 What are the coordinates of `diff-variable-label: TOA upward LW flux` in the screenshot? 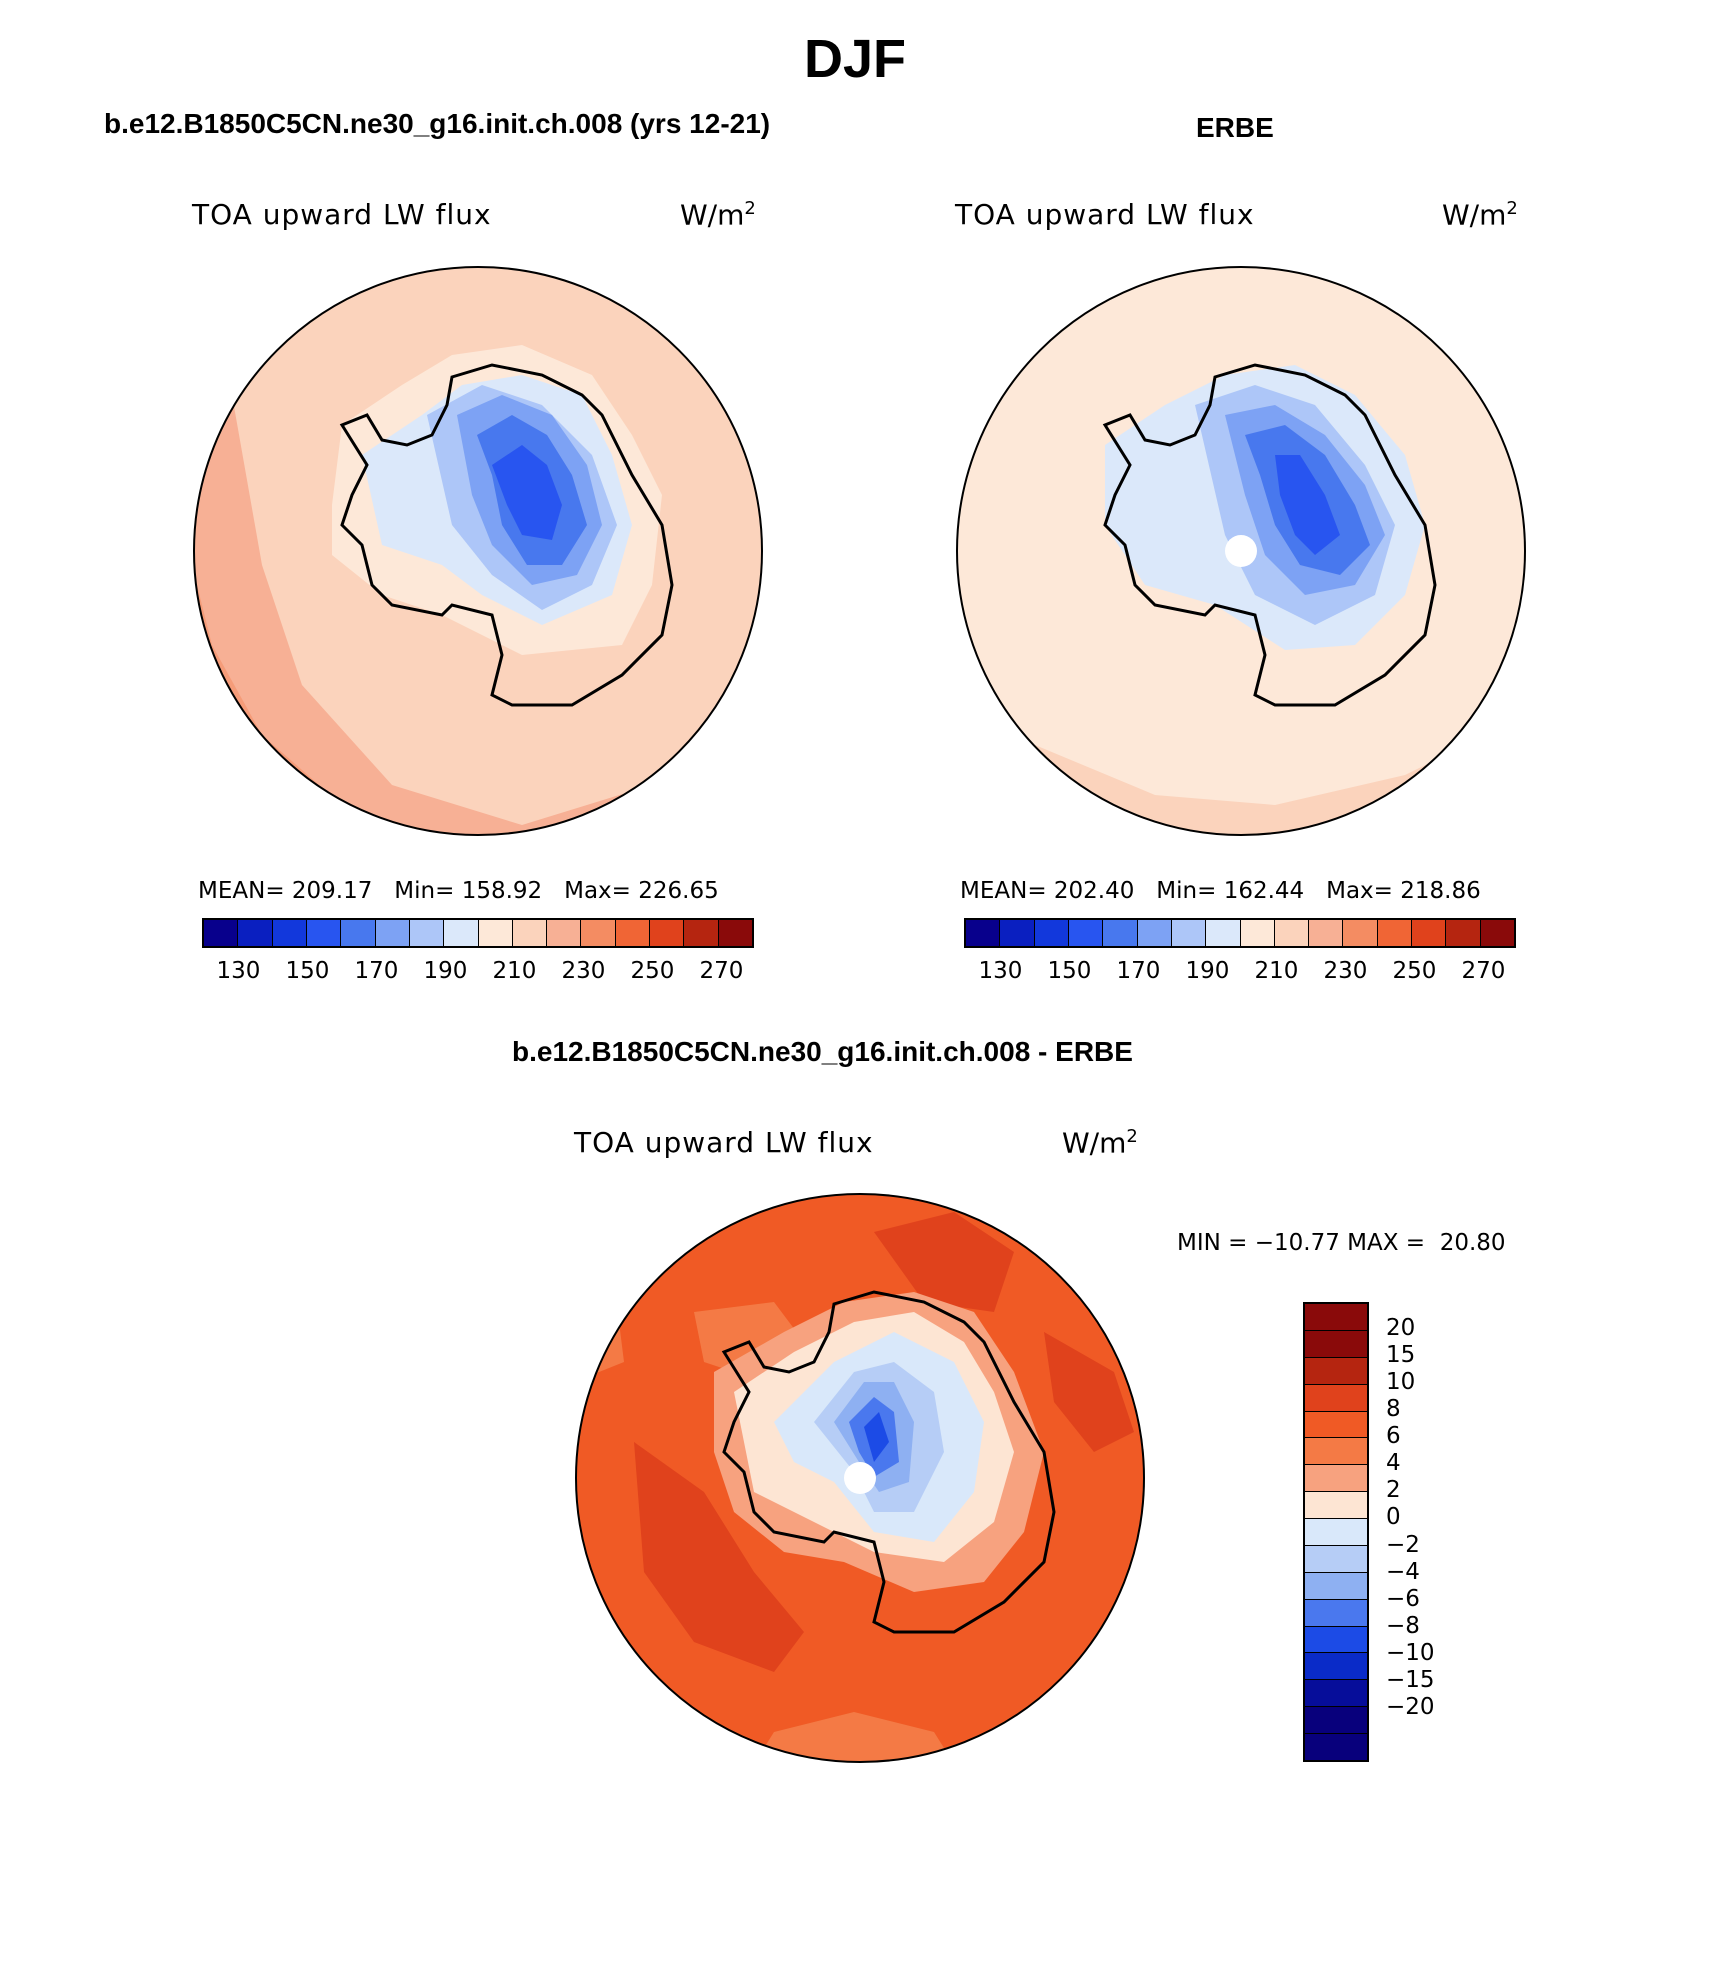 It's located at (724, 1142).